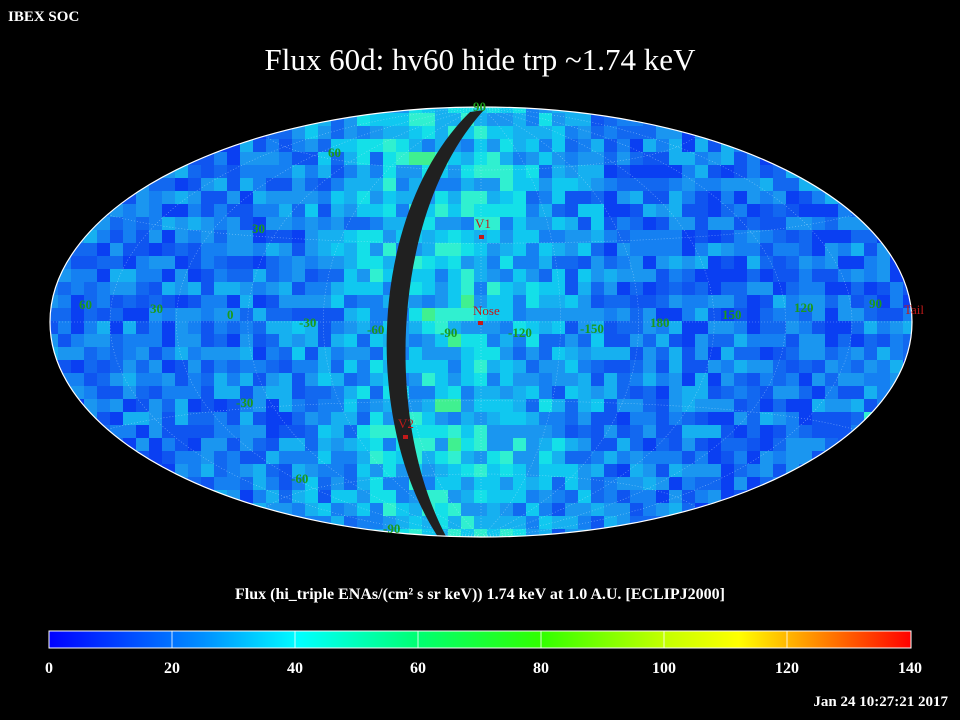 The image size is (960, 720). What do you see at coordinates (85, 304) in the screenshot?
I see `lon-label-60: 60` at bounding box center [85, 304].